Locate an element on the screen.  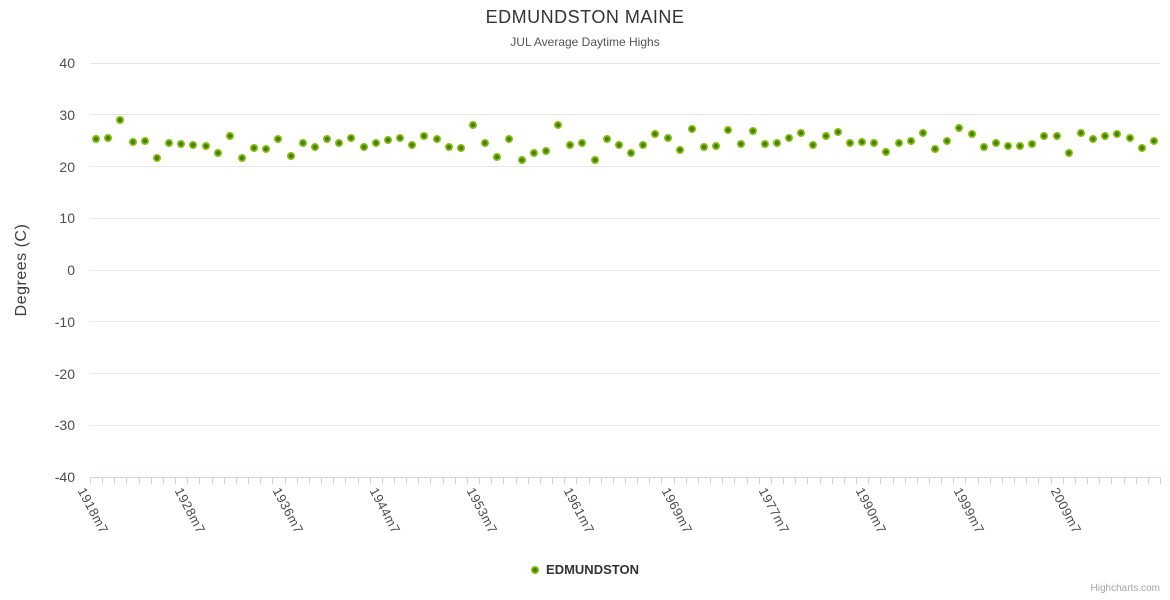
legend-item-edmundston: EDMUNDSTON is located at coordinates (585, 569).